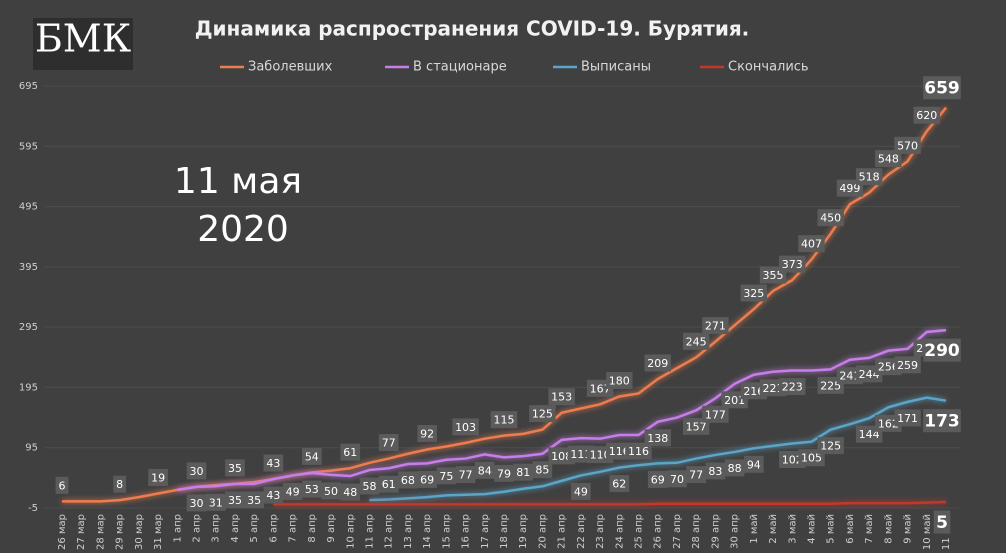 This screenshot has width=1006, height=553. Describe the element at coordinates (734, 400) in the screenshot. I see `value-label: 201` at that location.